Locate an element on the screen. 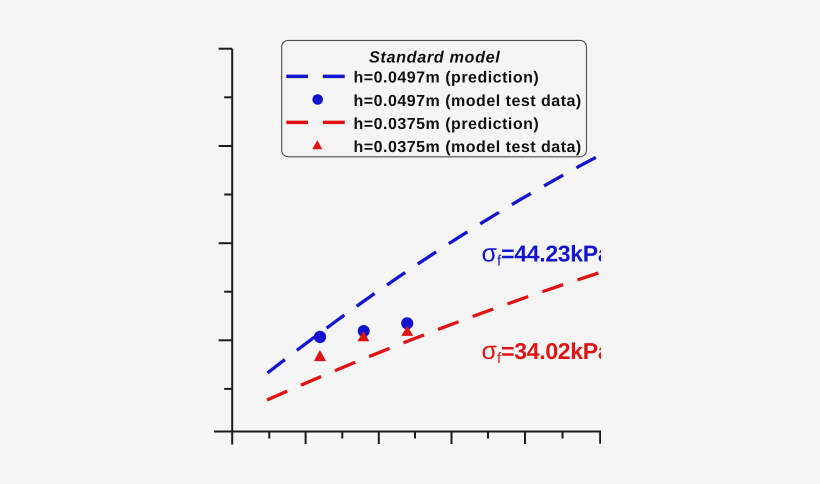 Image resolution: width=820 pixels, height=484 pixels. svg-text: h=0.0375m (model test data) is located at coordinates (468, 147).